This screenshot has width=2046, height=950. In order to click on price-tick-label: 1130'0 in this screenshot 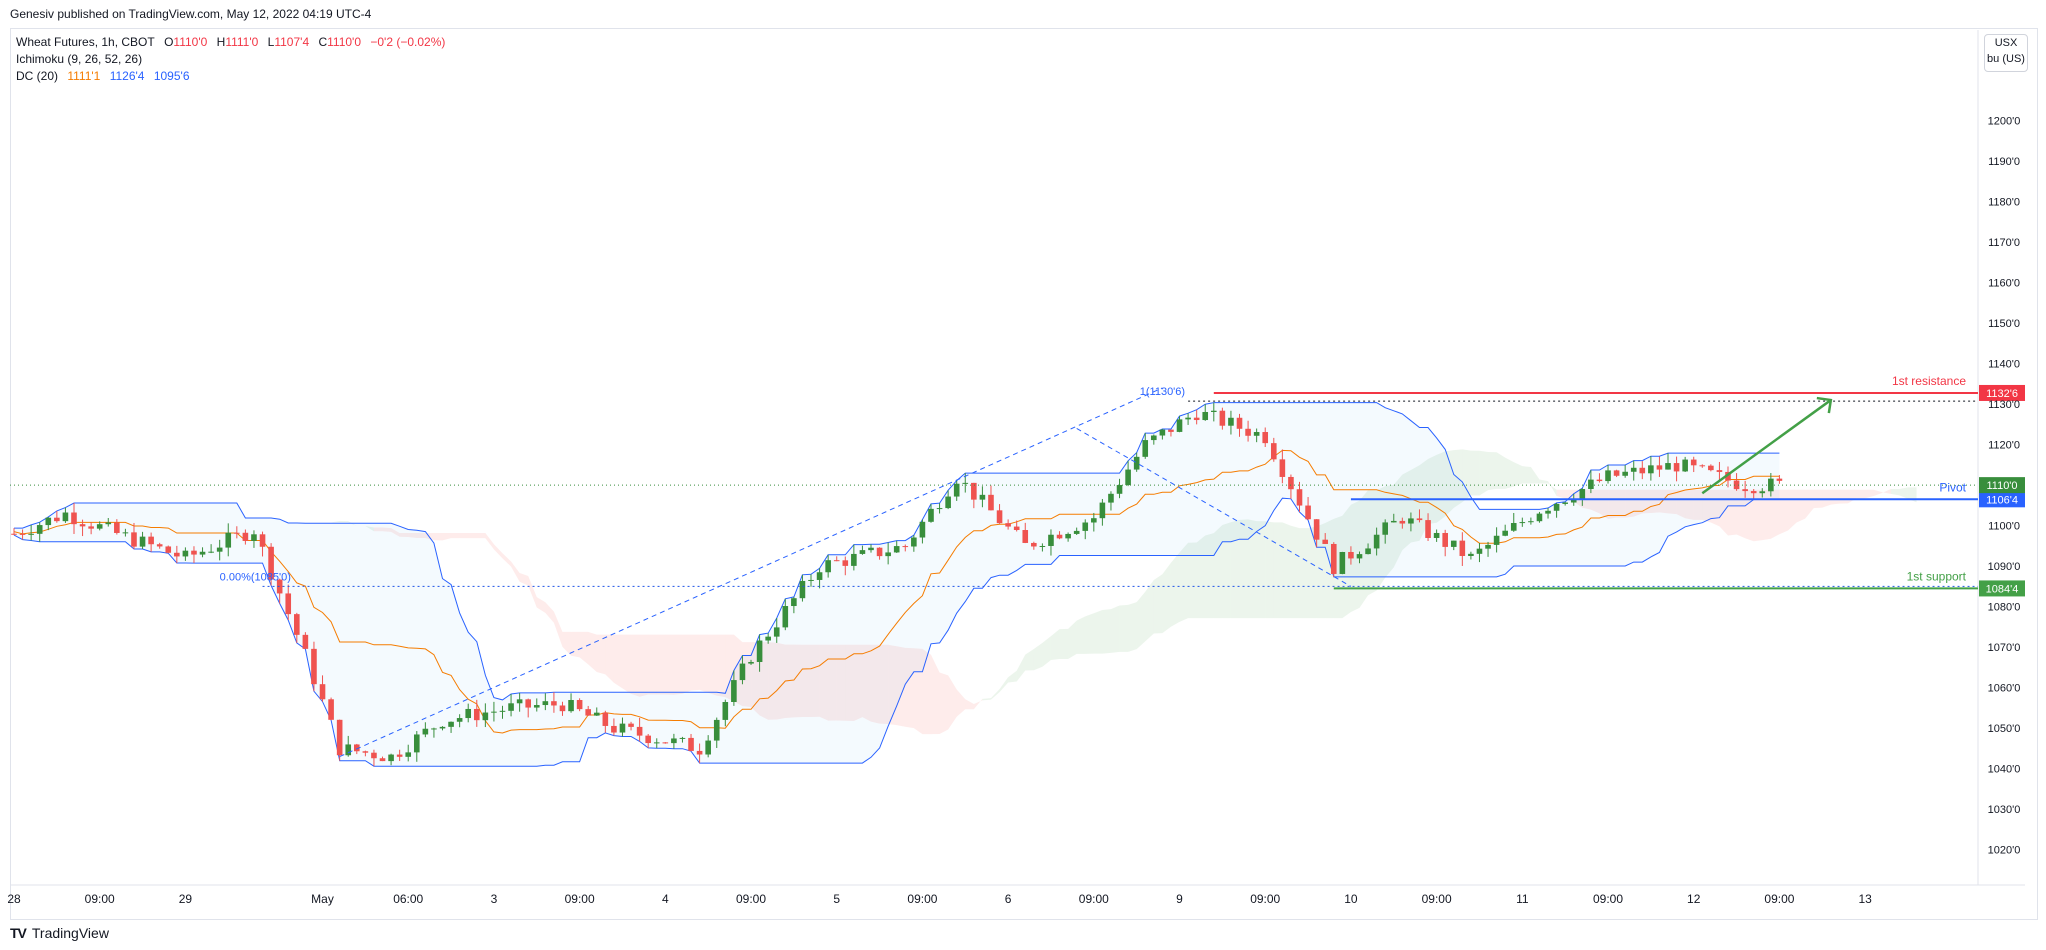, I will do `click(2004, 405)`.